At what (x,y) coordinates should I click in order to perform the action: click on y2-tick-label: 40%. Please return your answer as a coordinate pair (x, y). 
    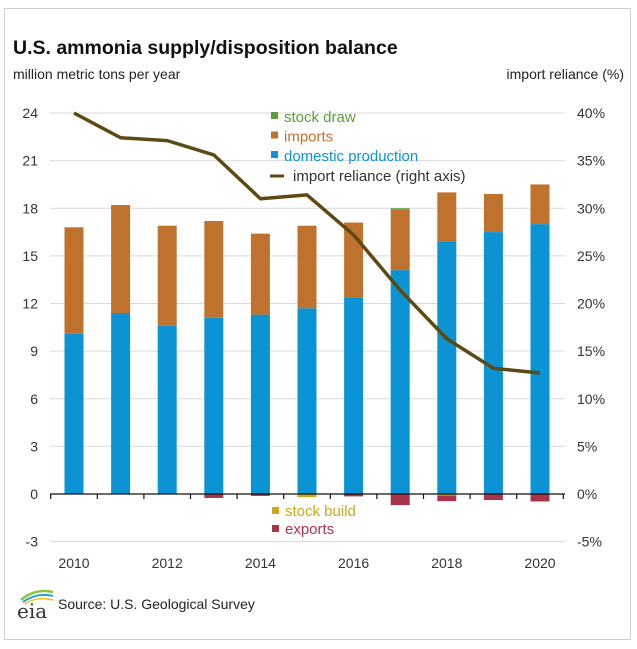
    Looking at the image, I should click on (591, 113).